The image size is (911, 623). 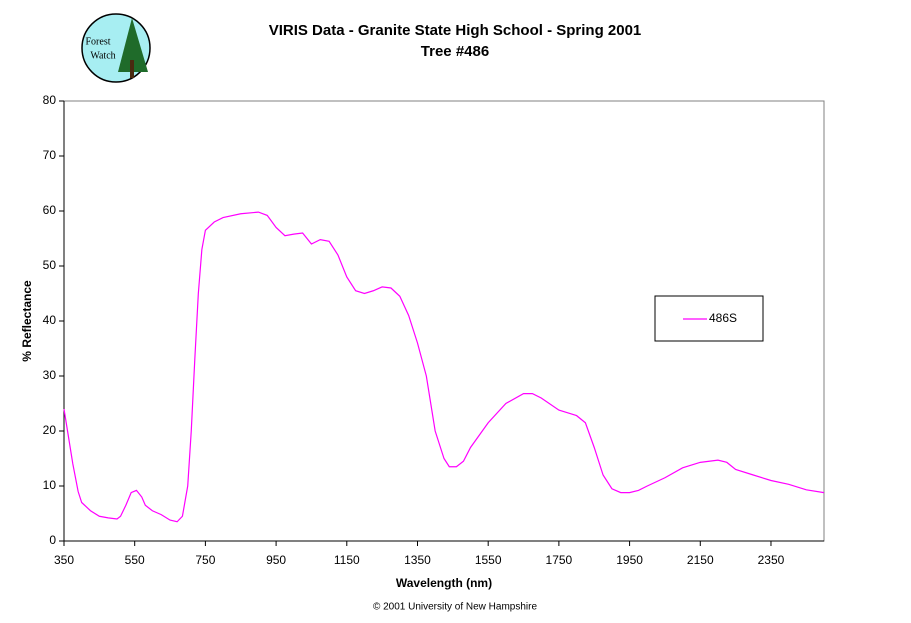 What do you see at coordinates (102, 55) in the screenshot?
I see `logo-text: Watch` at bounding box center [102, 55].